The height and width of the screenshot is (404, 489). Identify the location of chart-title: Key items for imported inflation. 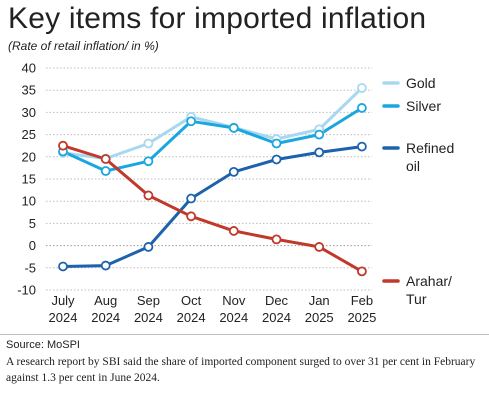
(217, 18).